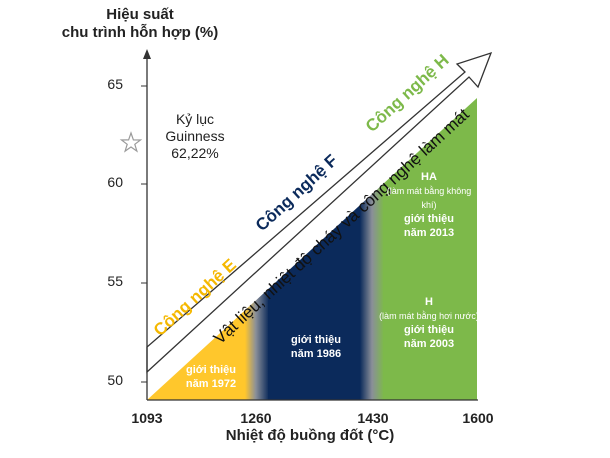  What do you see at coordinates (140, 32) in the screenshot?
I see `y-axis-title-line2: chu trình hỗn hợp (%)` at bounding box center [140, 32].